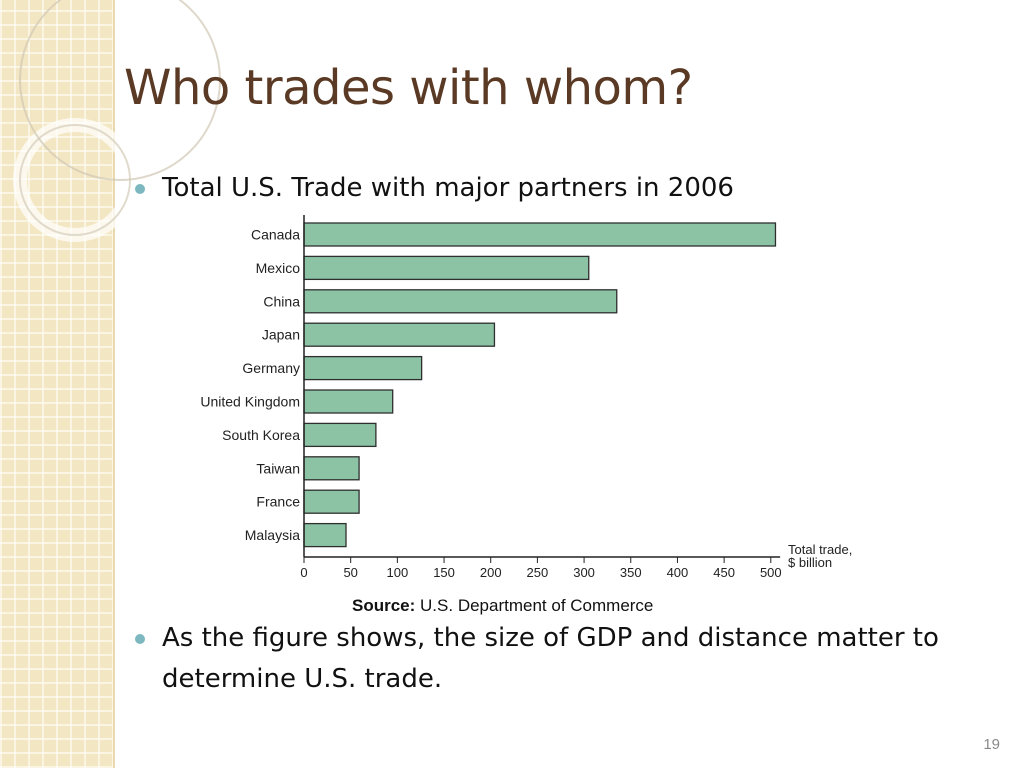 The height and width of the screenshot is (768, 1024). I want to click on bar-mexico, so click(446, 268).